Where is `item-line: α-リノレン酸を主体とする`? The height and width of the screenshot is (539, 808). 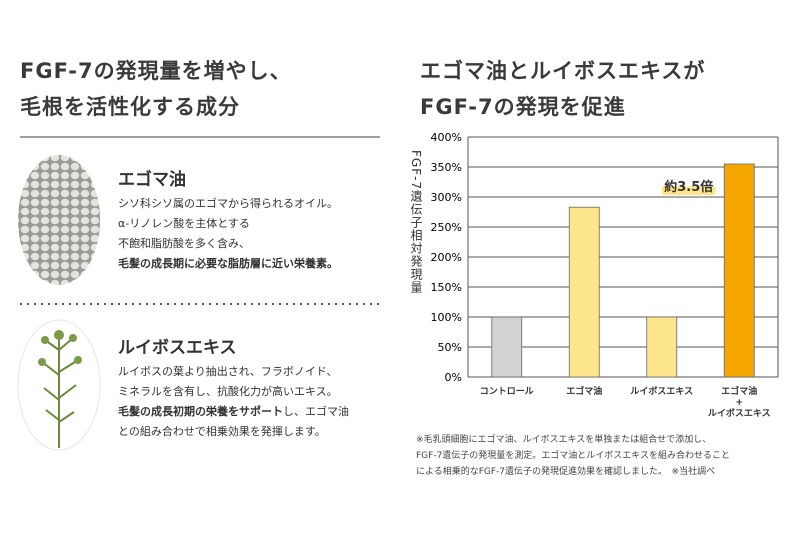 item-line: α-リノレン酸を主体とする is located at coordinates (184, 224).